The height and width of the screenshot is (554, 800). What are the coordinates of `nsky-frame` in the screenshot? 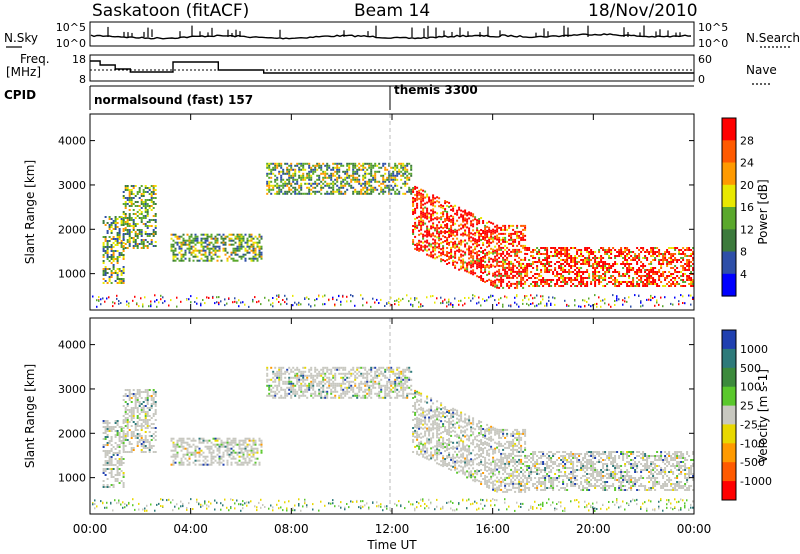 It's located at (392, 34).